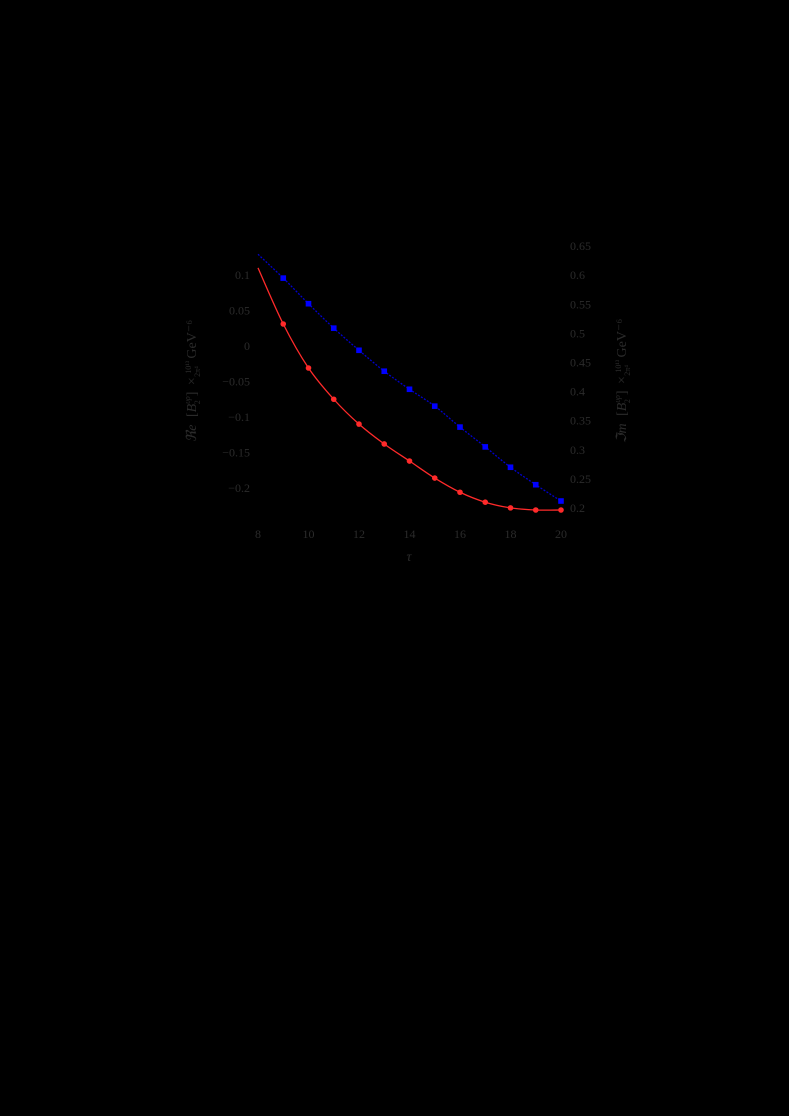 The height and width of the screenshot is (1116, 789). Describe the element at coordinates (580, 377) in the screenshot. I see `right-y-axis-ticks: 0.65 0.6 0.55 0.5 0.45 0.4 0.35 0.3 0.25 0.2` at that location.